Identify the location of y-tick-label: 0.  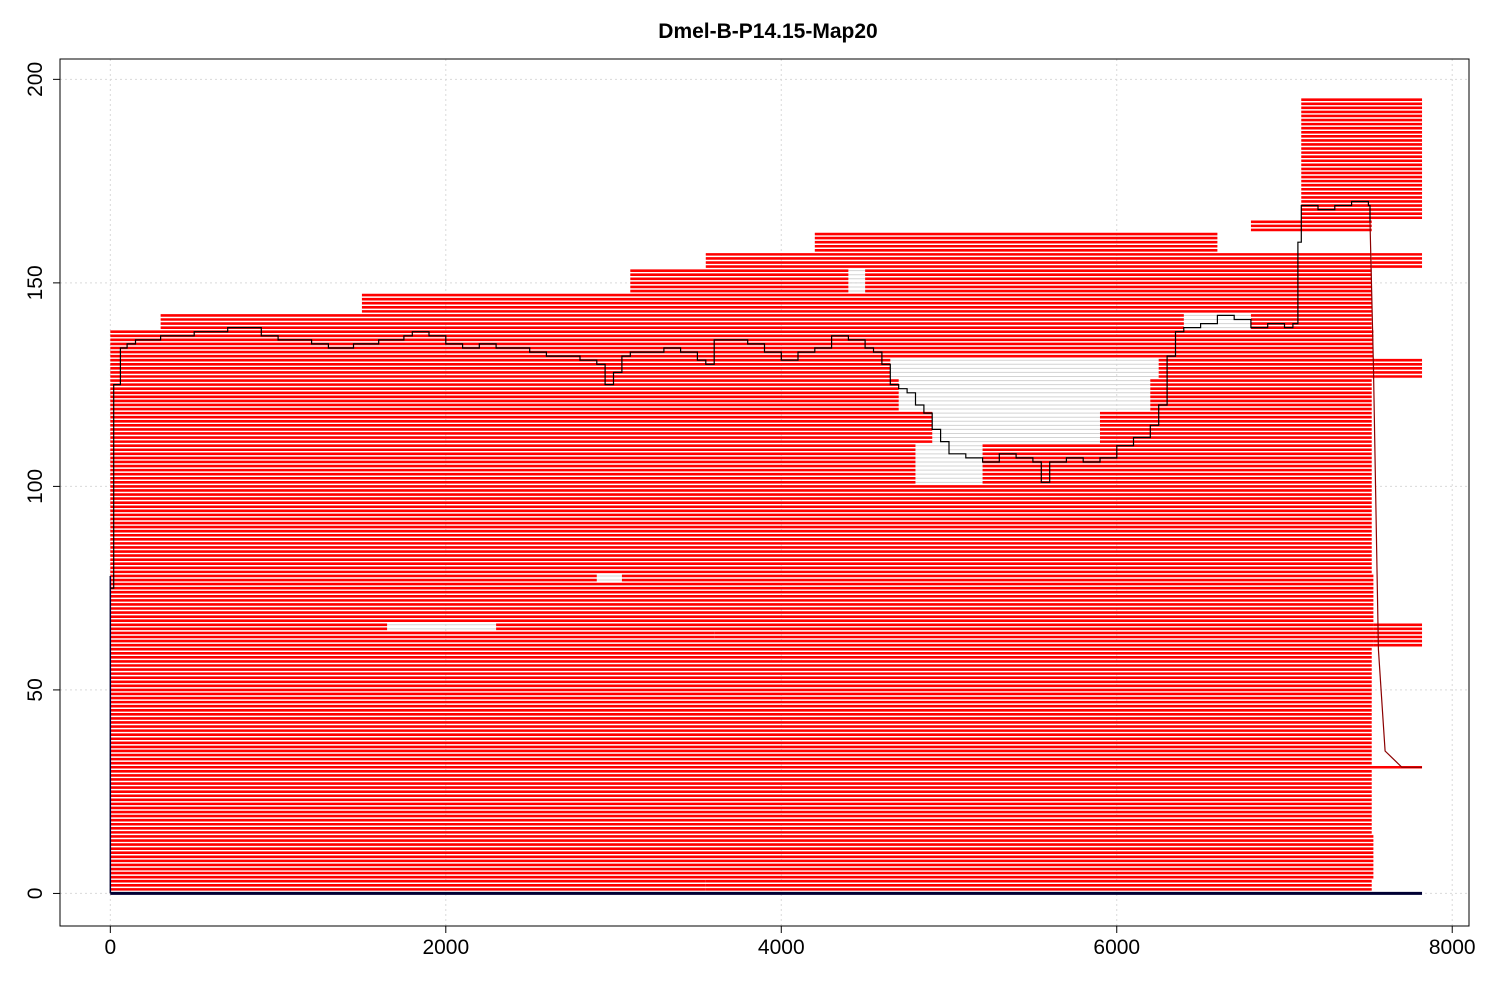
(35, 894).